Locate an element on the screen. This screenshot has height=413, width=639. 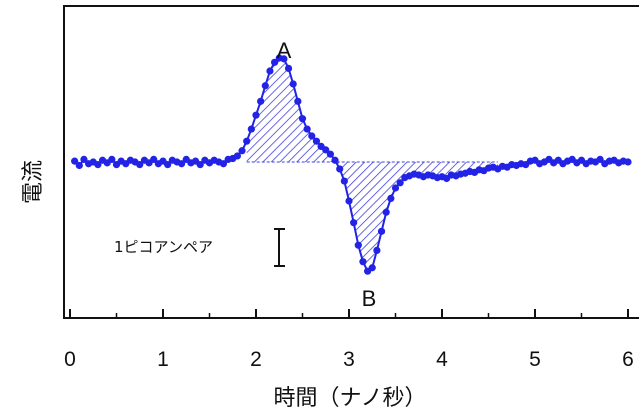
x-axis-title: 時間（ナノ秒） is located at coordinates (350, 398).